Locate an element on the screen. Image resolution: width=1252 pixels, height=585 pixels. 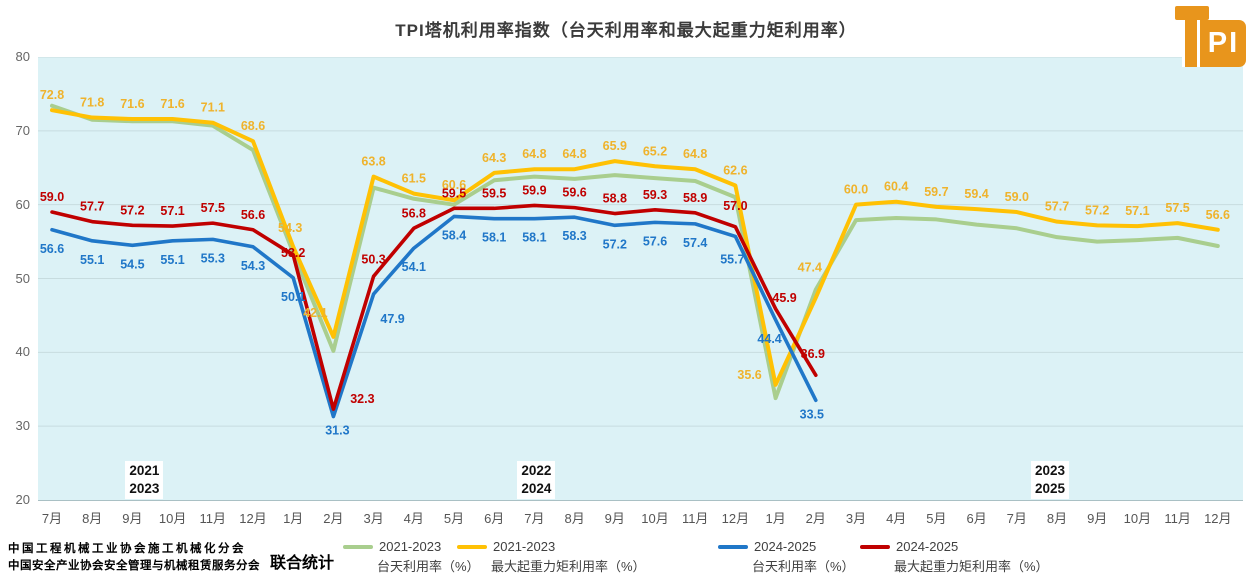
legend-swatch-blue is located at coordinates (733, 546).